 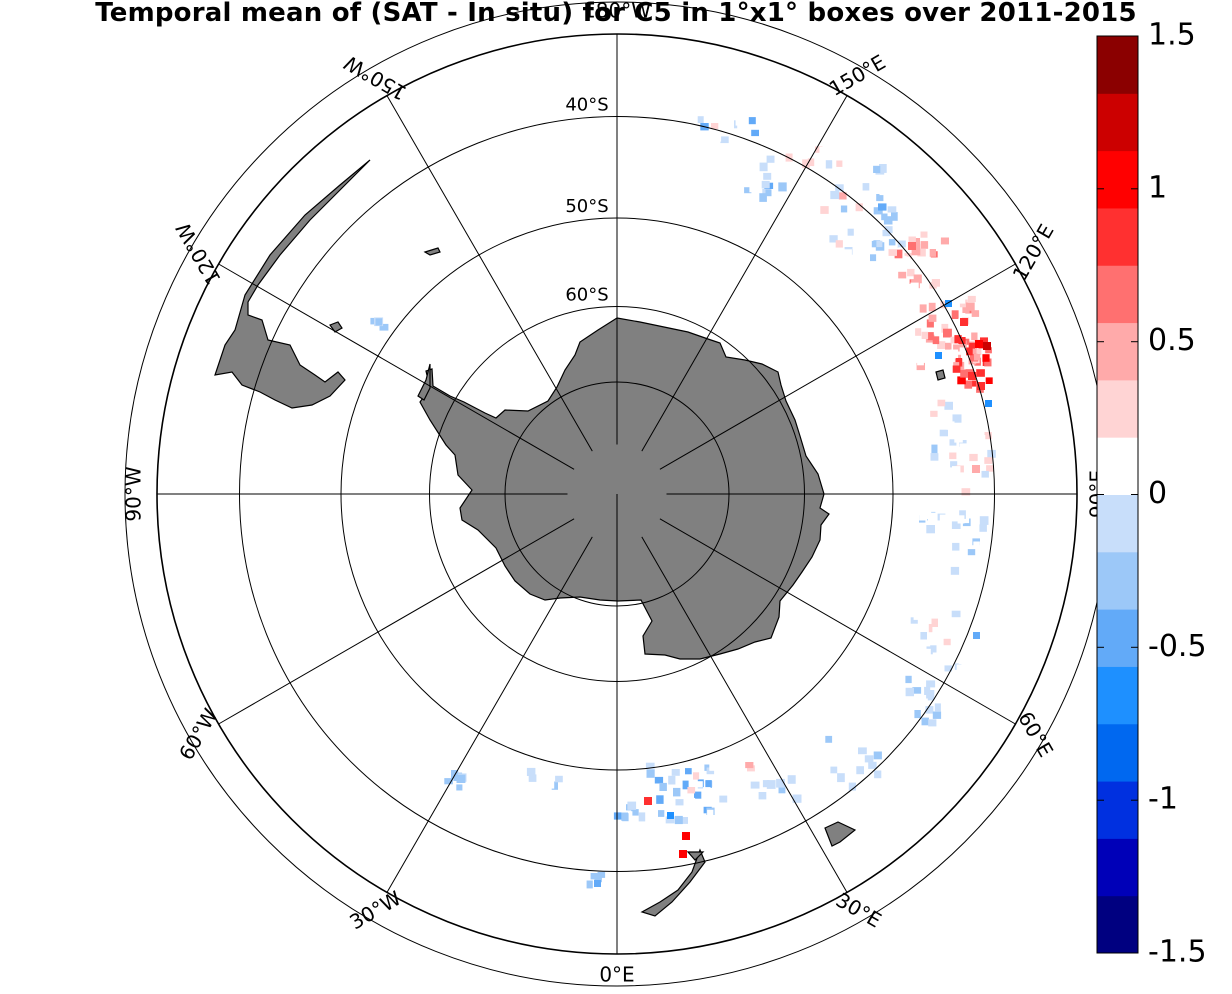 What do you see at coordinates (940, 375) in the screenshot?
I see `kerguelen-island` at bounding box center [940, 375].